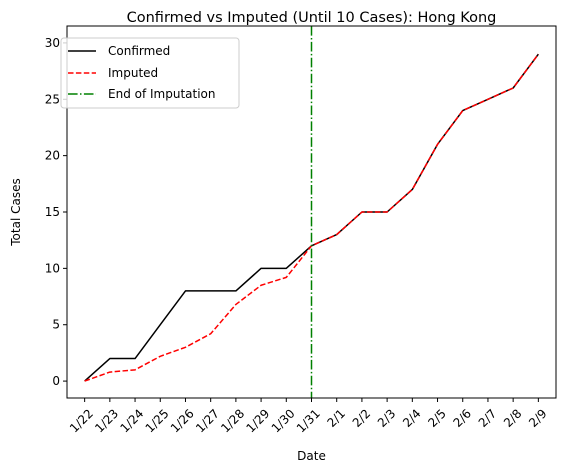 Image resolution: width=562 pixels, height=473 pixels. Describe the element at coordinates (162, 94) in the screenshot. I see `legend-label-end-of-imputation: End of Imputation` at that location.